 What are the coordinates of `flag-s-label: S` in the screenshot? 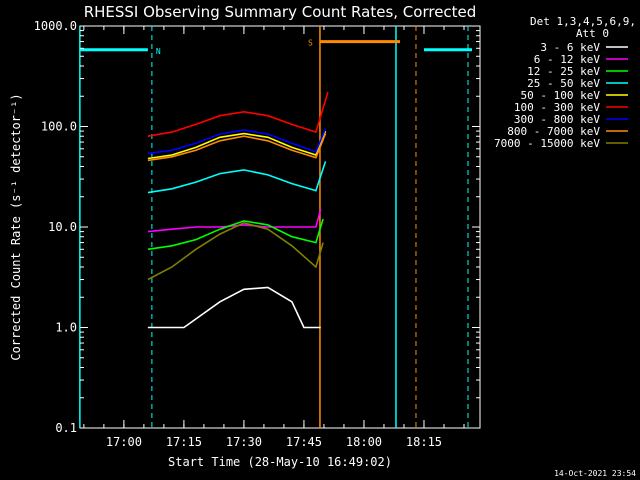 It's located at (310, 43).